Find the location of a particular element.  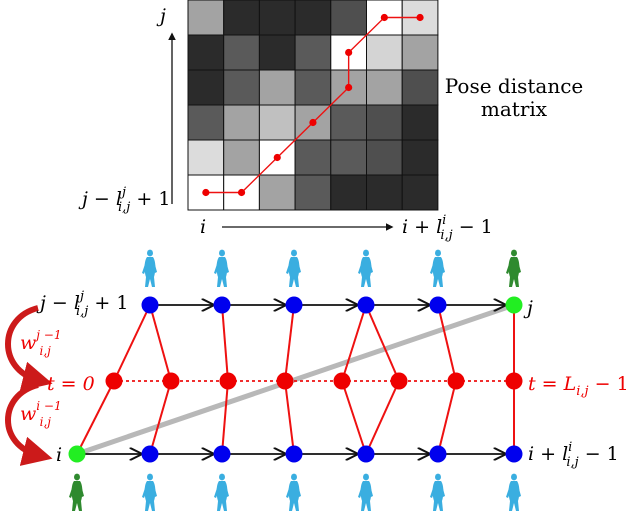

graph-label-bottom-left: i is located at coordinates (59, 455).